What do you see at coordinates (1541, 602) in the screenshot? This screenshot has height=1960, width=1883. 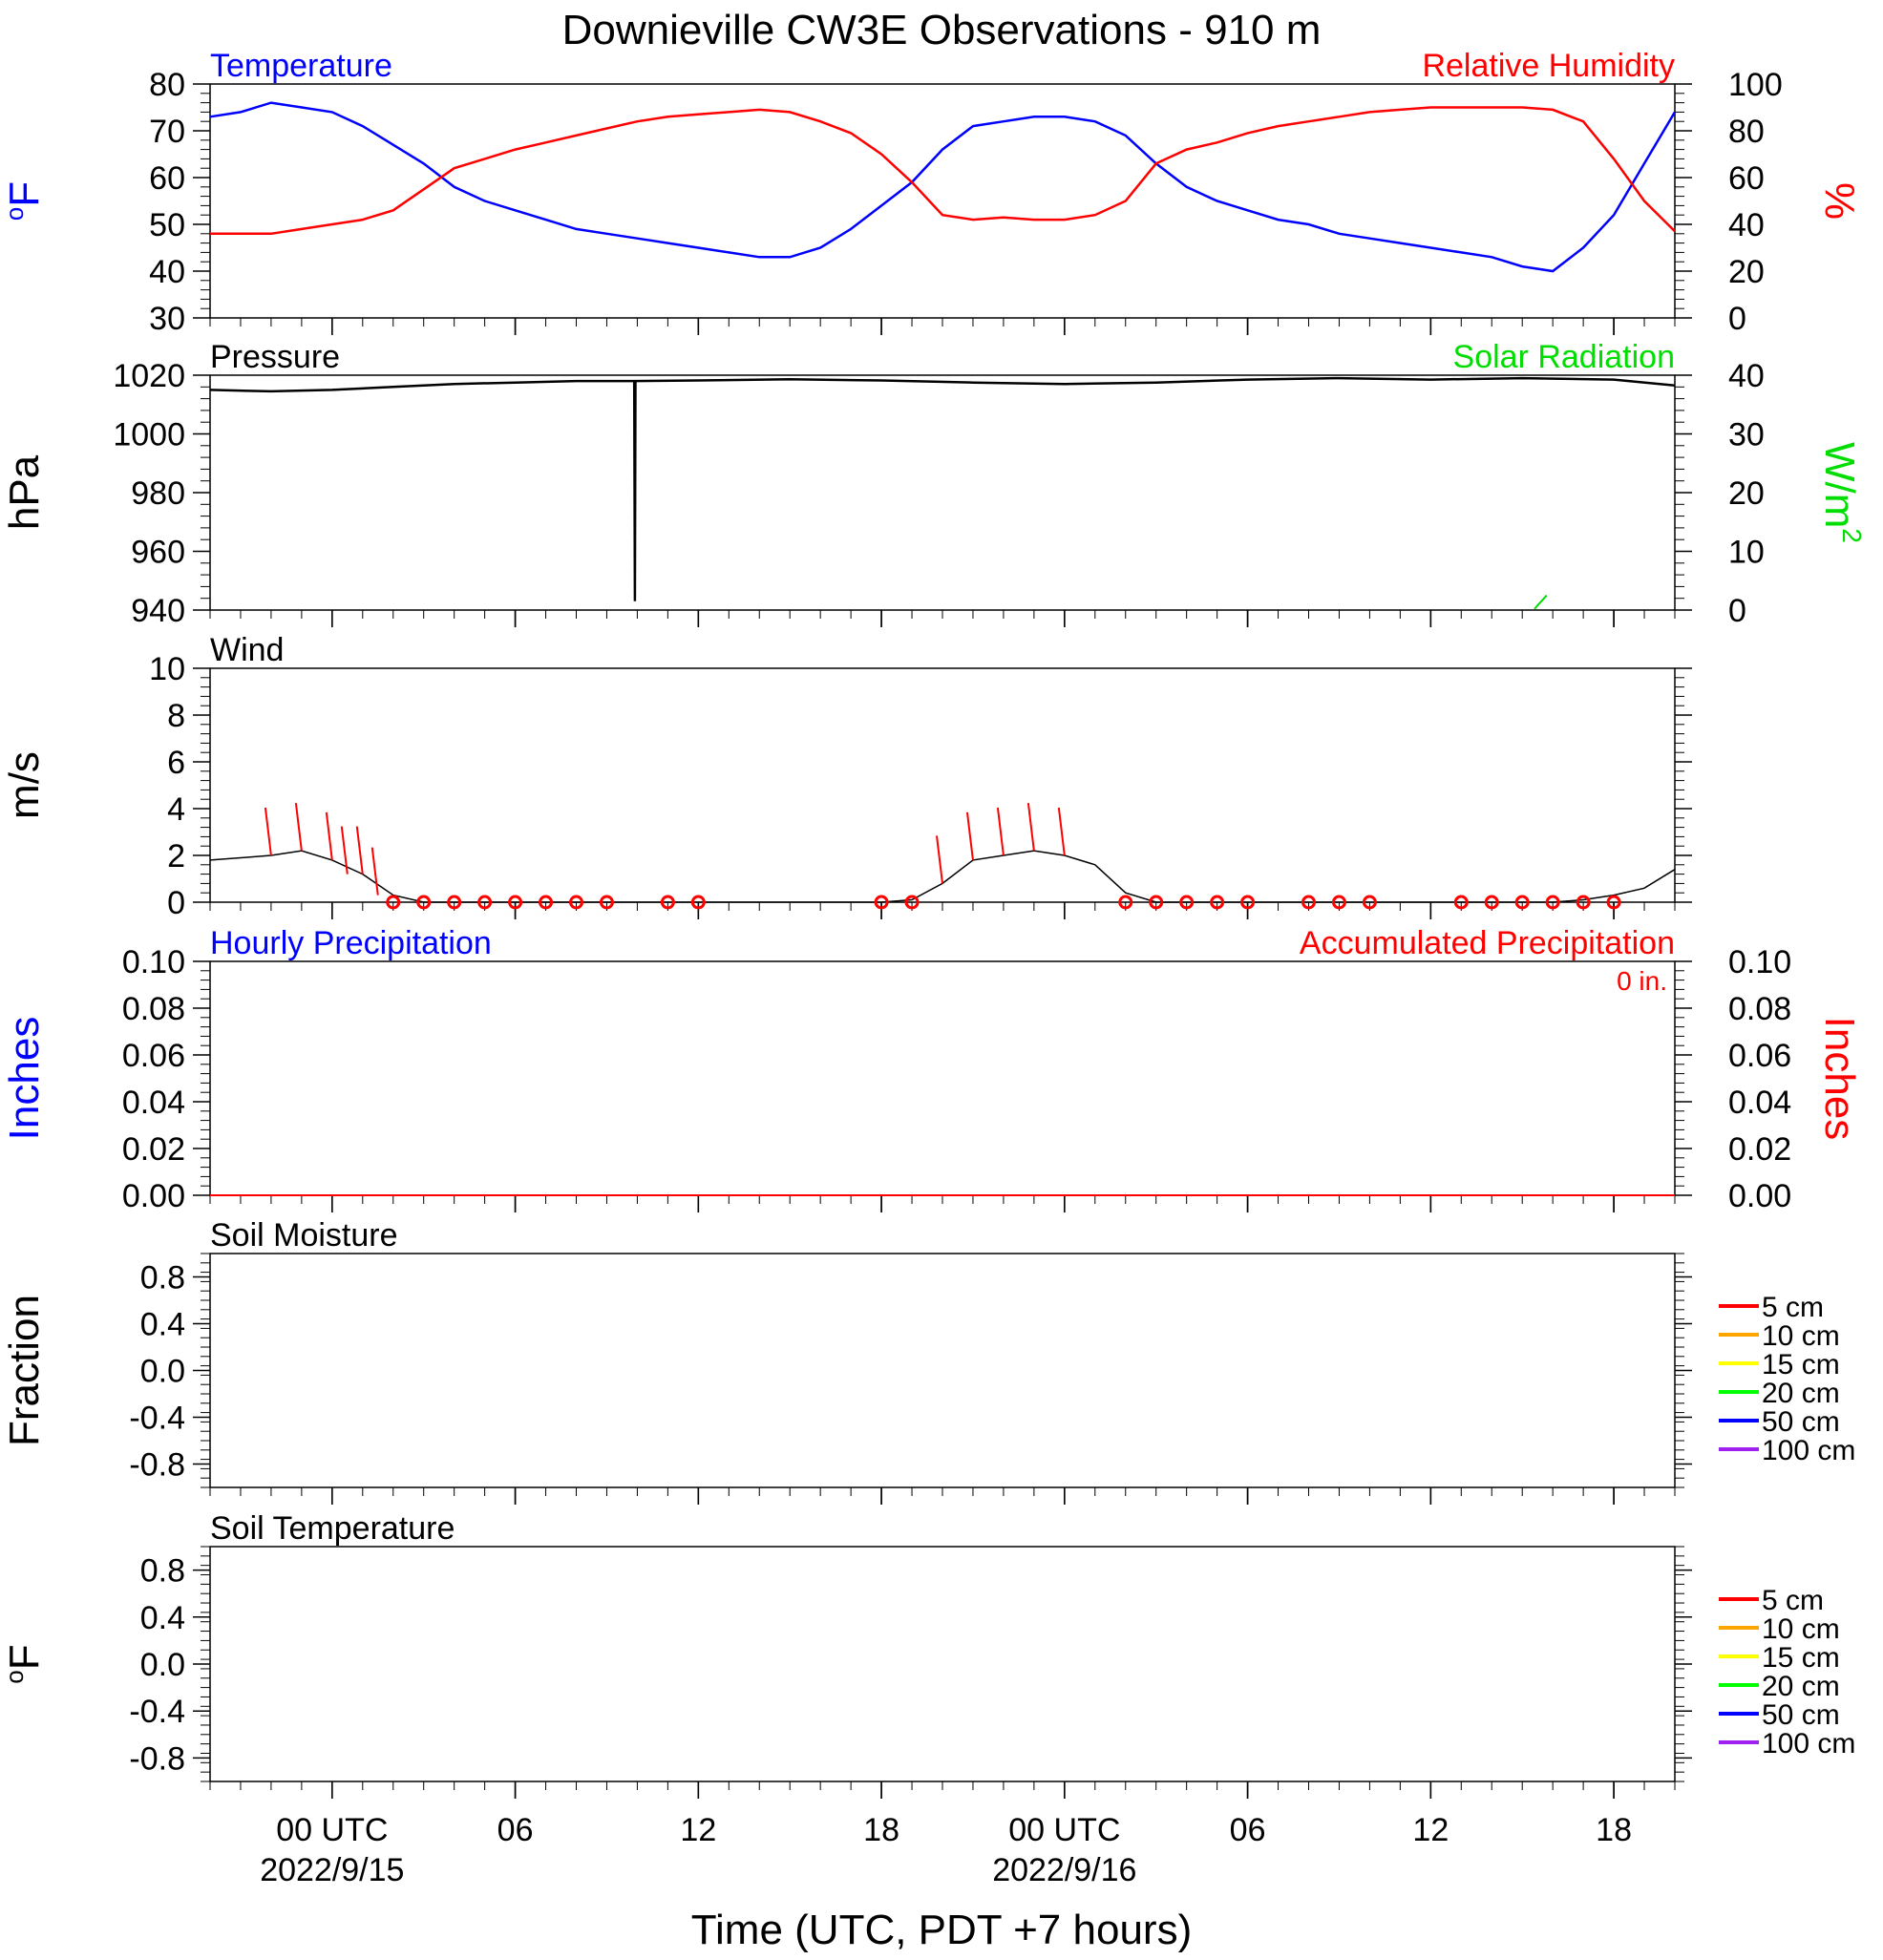 I see `solar-line` at bounding box center [1541, 602].